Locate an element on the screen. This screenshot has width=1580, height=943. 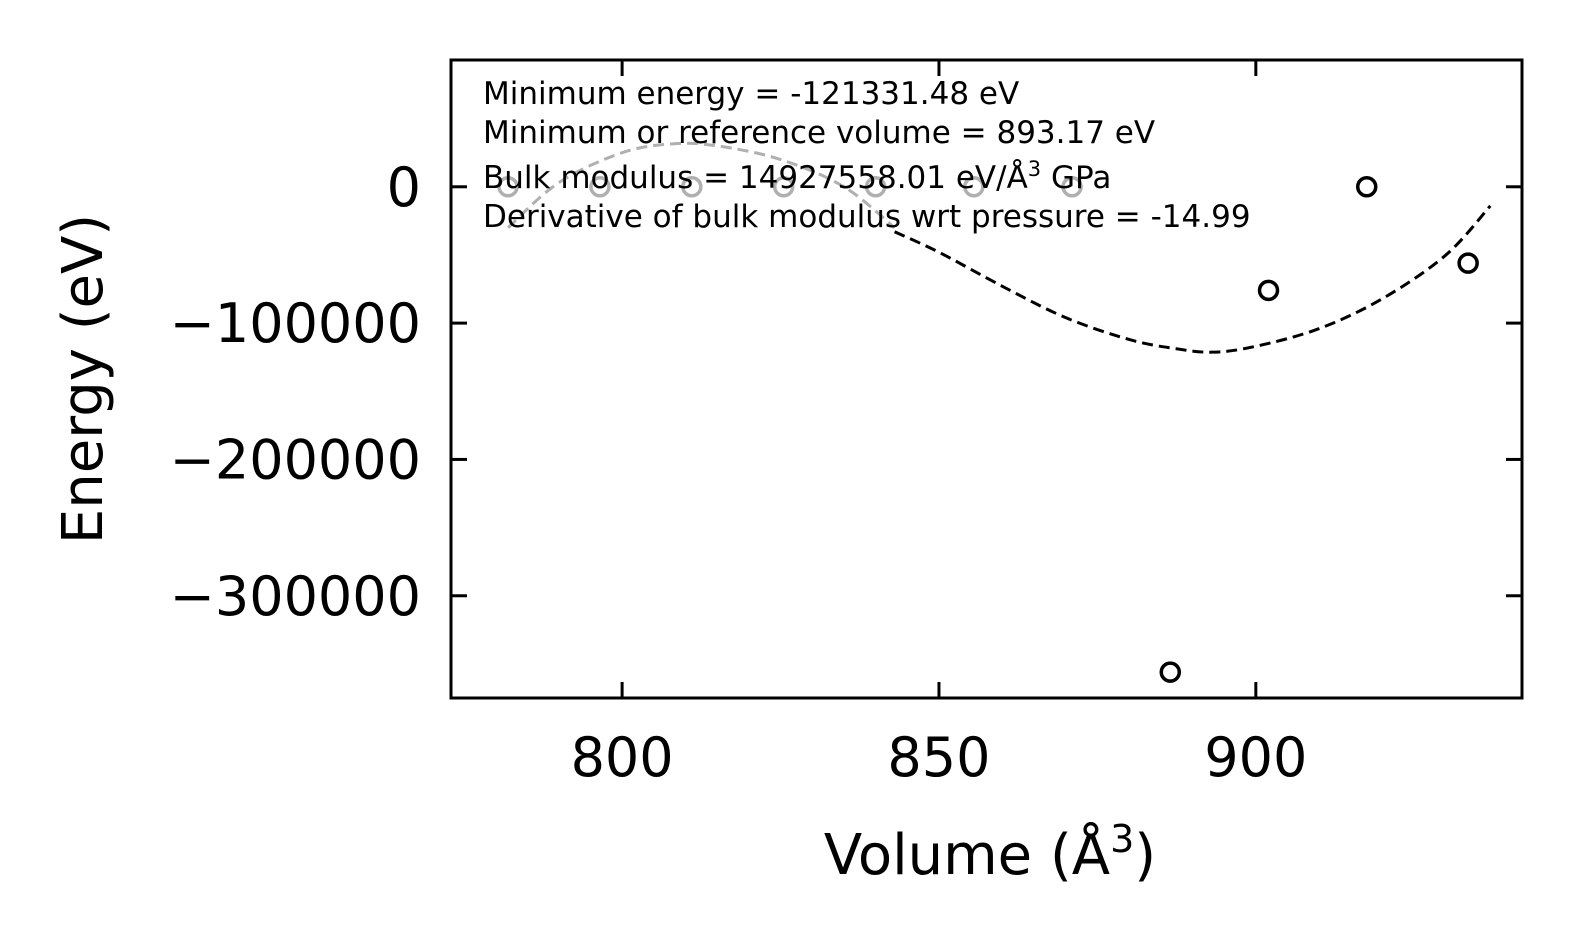
x-axis-title-sup: 3 is located at coordinates (1122, 839).